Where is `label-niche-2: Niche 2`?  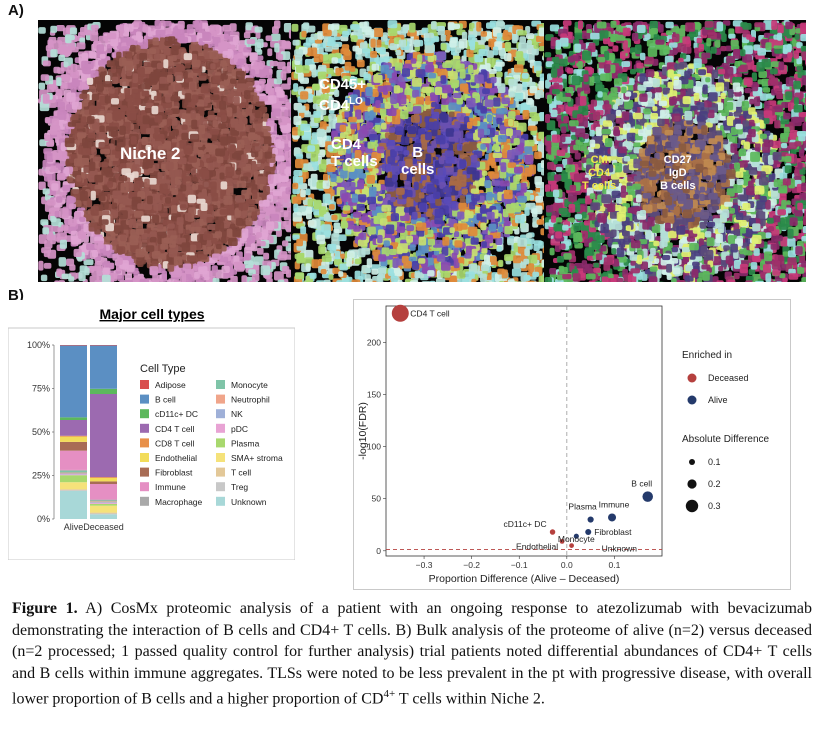
label-niche-2: Niche 2 is located at coordinates (150, 153).